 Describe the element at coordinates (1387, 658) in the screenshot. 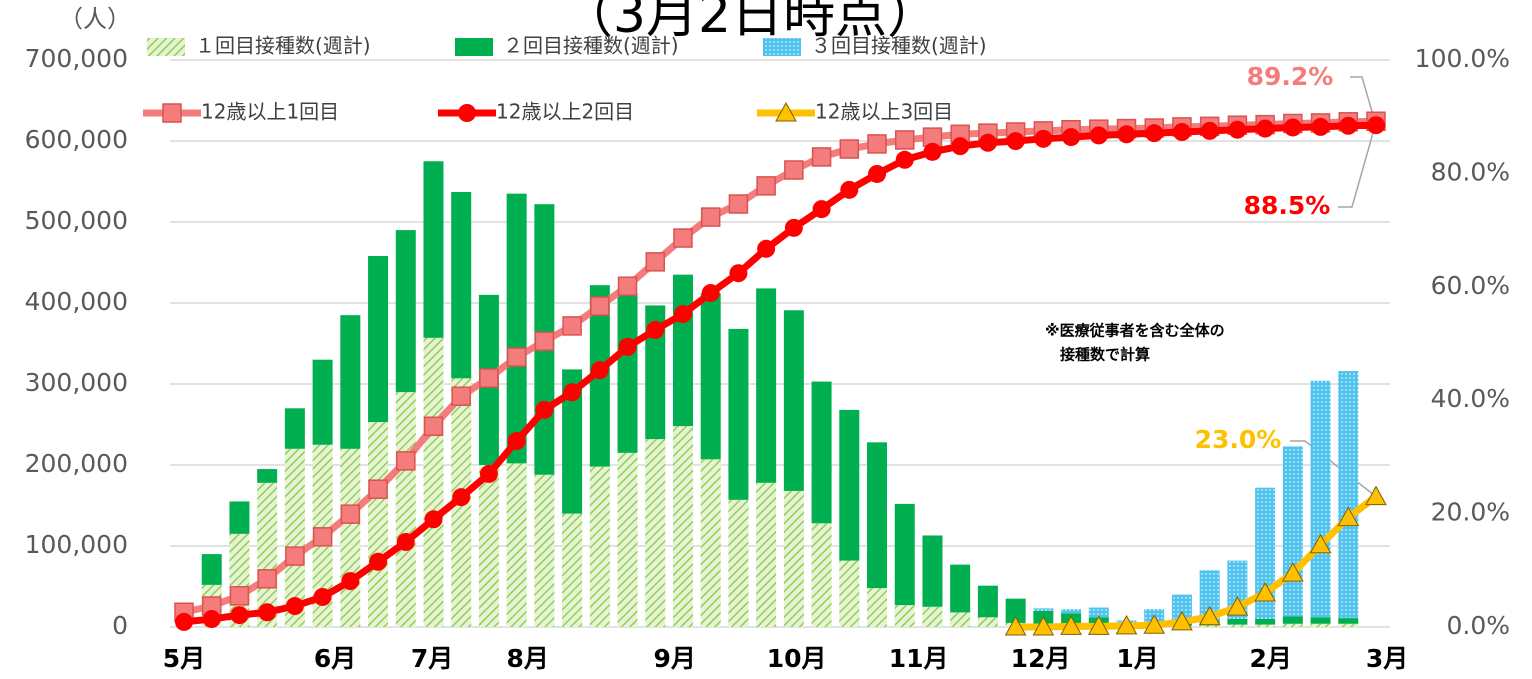

I see `x-tick-label: 3月` at that location.